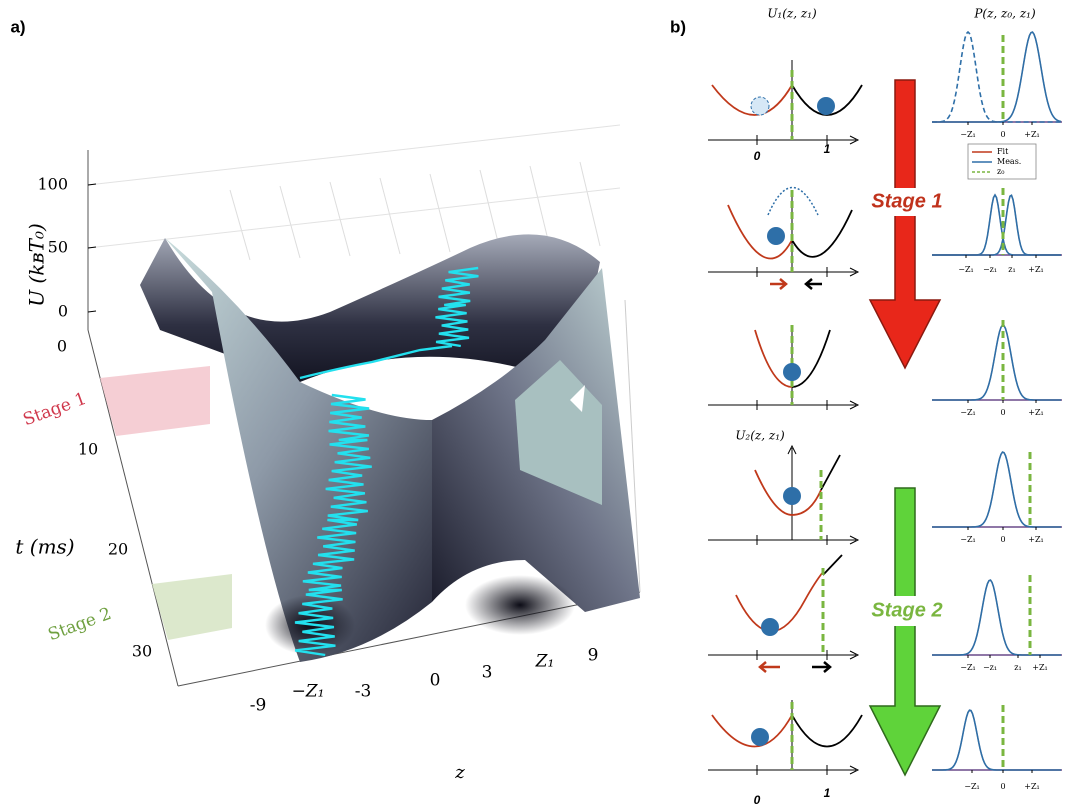 The image size is (1065, 811). I want to click on t-axis-label: t (ms), so click(44, 547).